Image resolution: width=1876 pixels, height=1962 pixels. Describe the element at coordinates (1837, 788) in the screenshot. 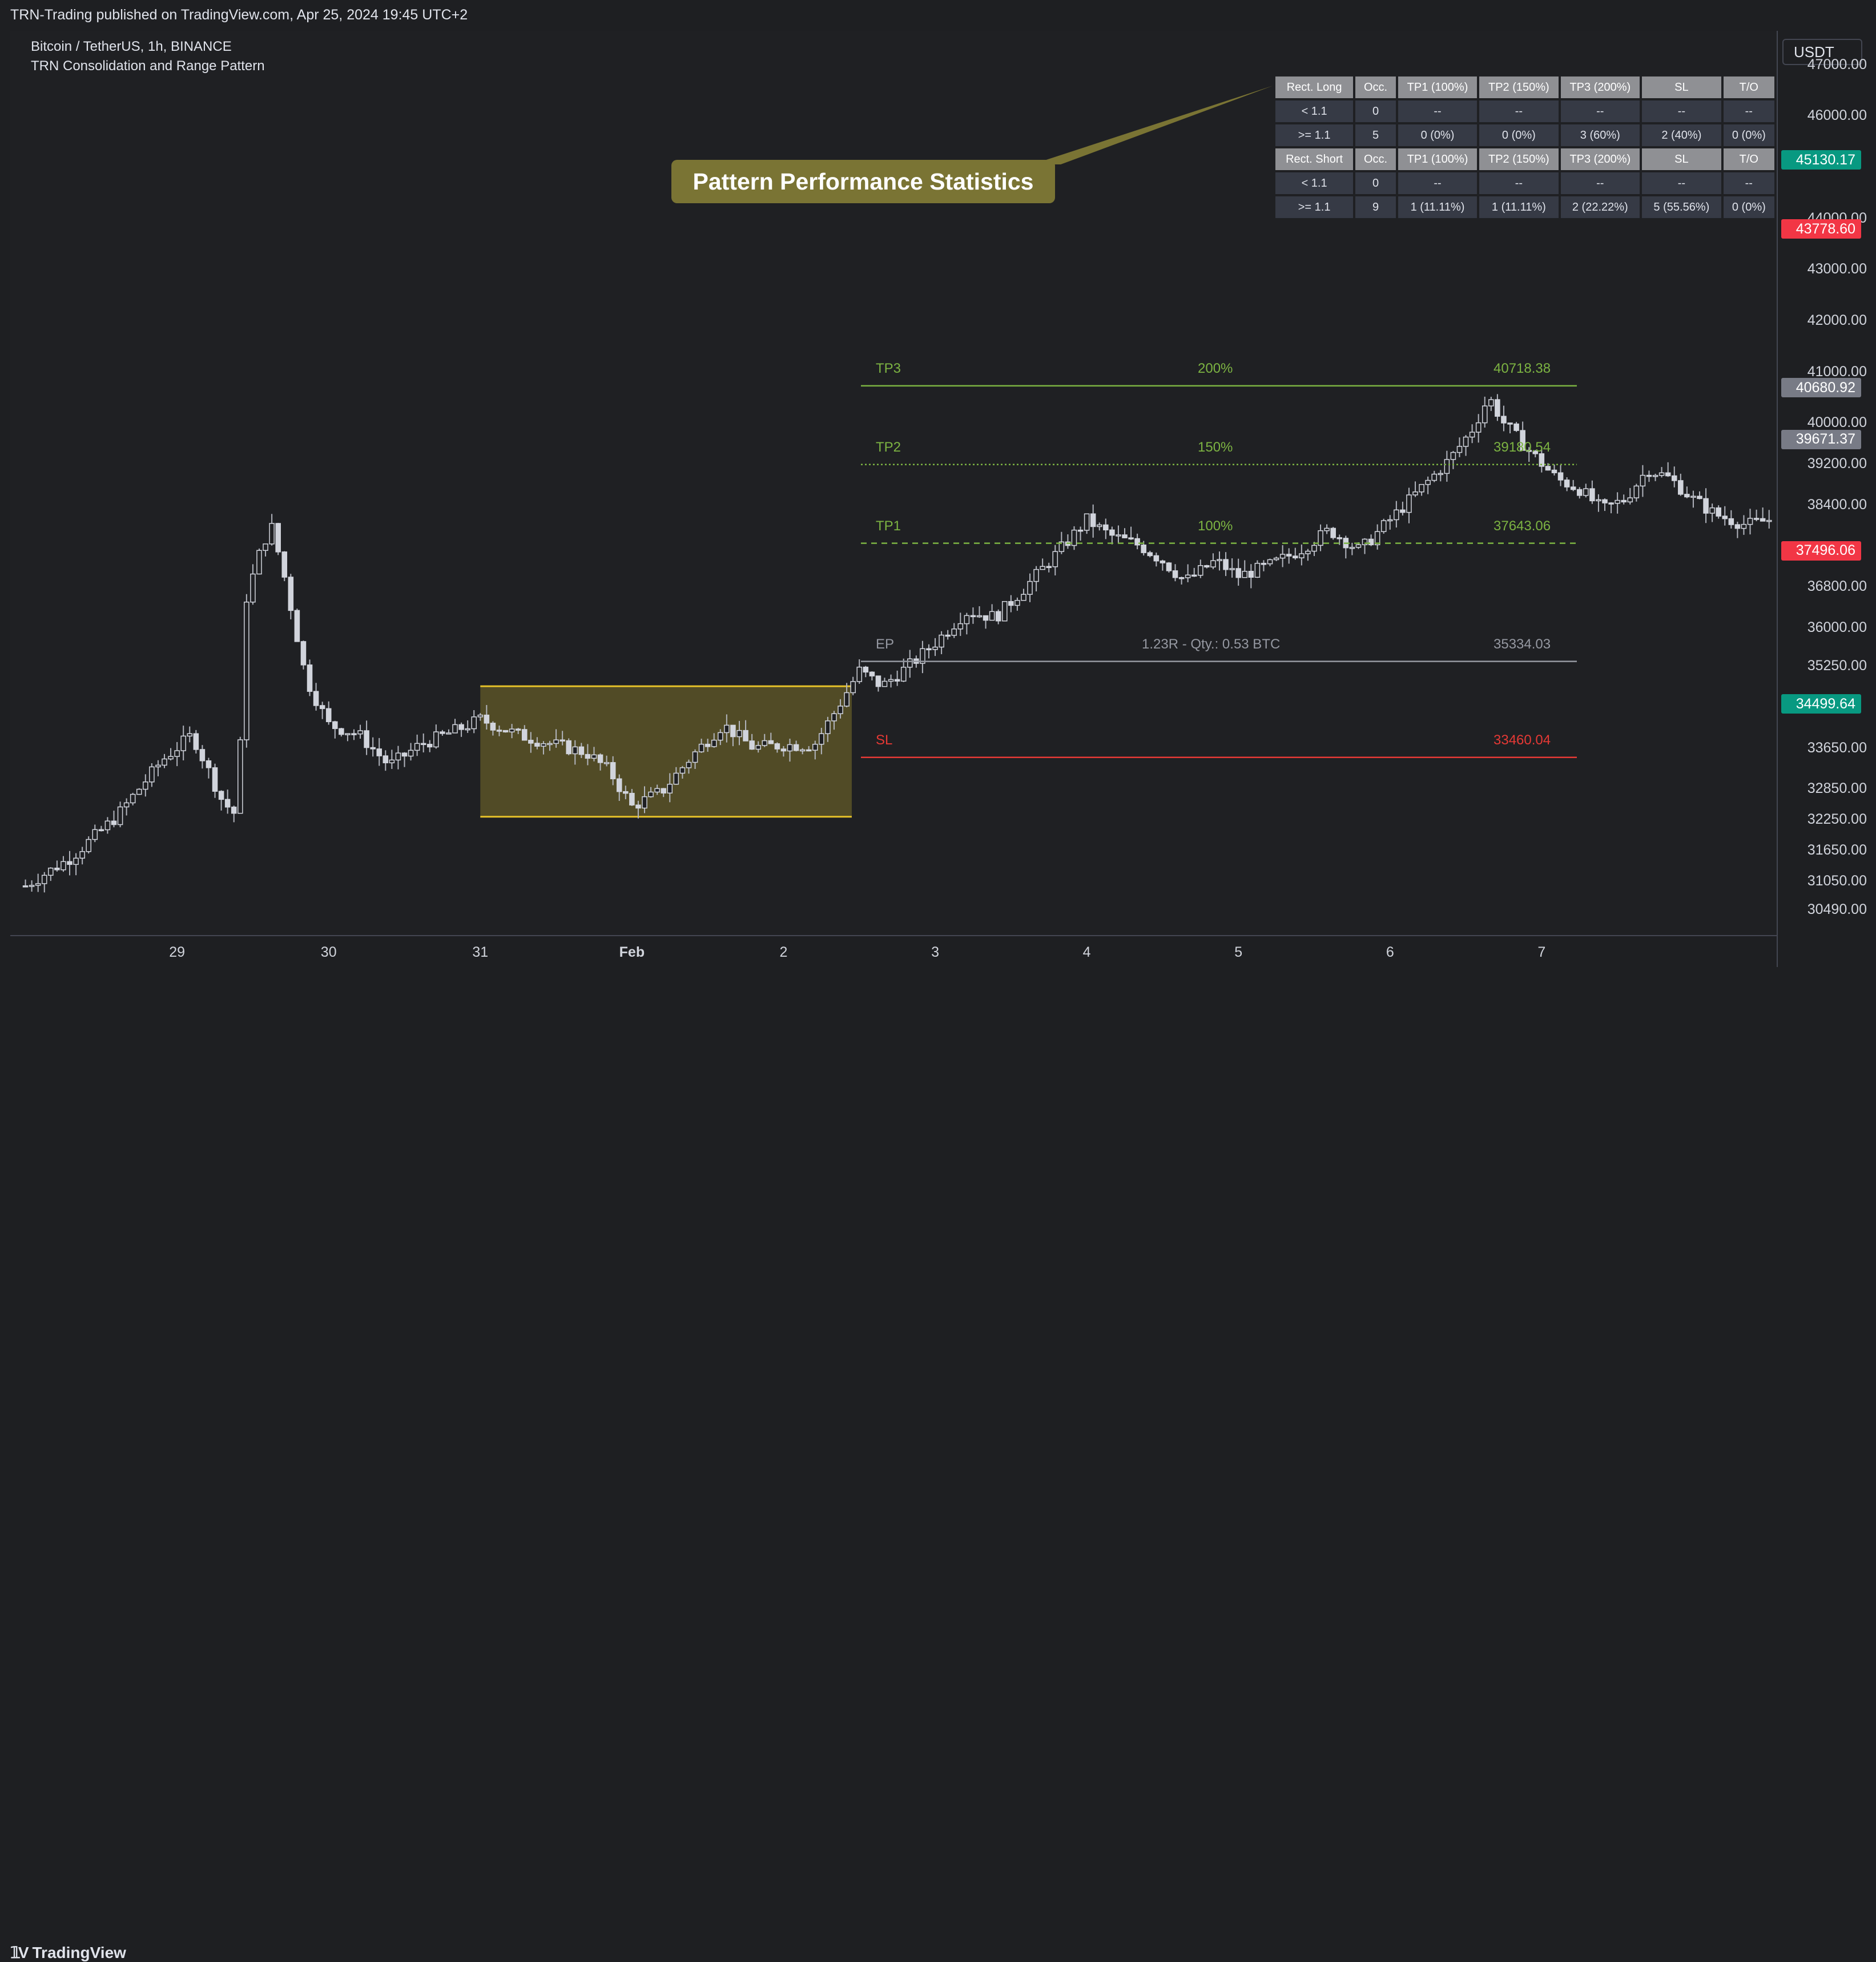

I see `price-tick: 32850.00` at that location.